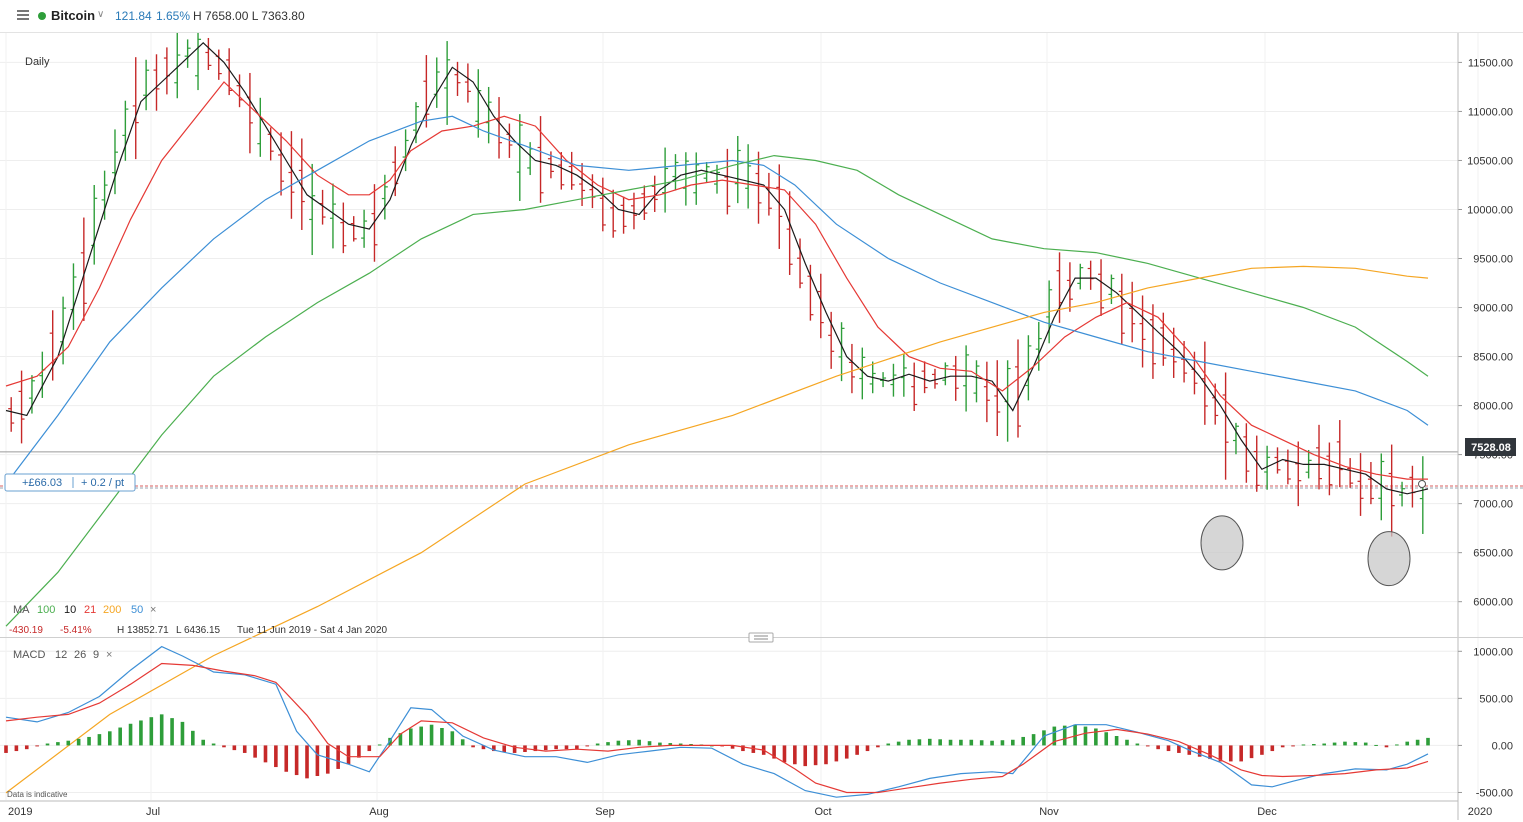 The width and height of the screenshot is (1523, 822). Describe the element at coordinates (23, 15) in the screenshot. I see `menu-icon` at that location.